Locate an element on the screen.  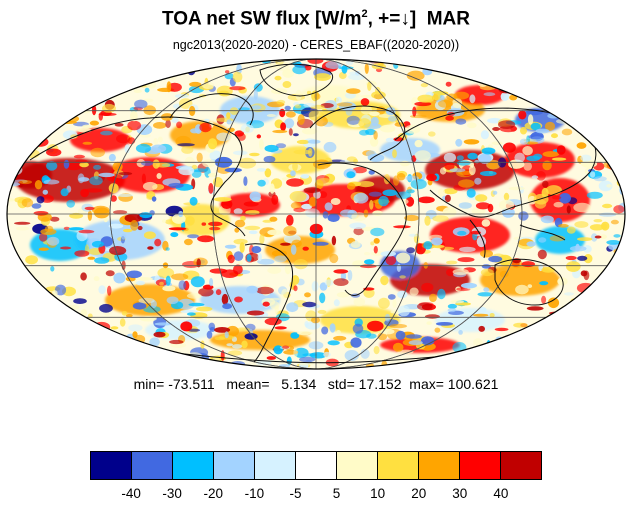
stat-mean: 5.134 is located at coordinates (299, 384).